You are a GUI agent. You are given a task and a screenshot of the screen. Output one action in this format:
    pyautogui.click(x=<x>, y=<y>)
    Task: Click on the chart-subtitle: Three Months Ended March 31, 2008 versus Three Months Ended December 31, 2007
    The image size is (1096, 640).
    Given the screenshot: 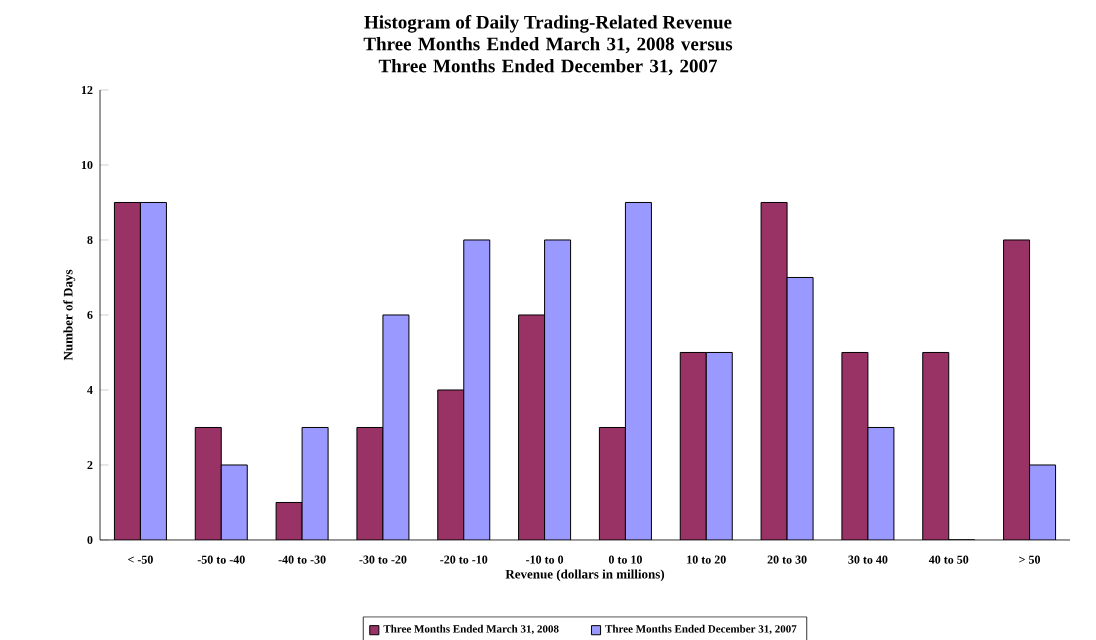 What is the action you would take?
    pyautogui.click(x=548, y=56)
    